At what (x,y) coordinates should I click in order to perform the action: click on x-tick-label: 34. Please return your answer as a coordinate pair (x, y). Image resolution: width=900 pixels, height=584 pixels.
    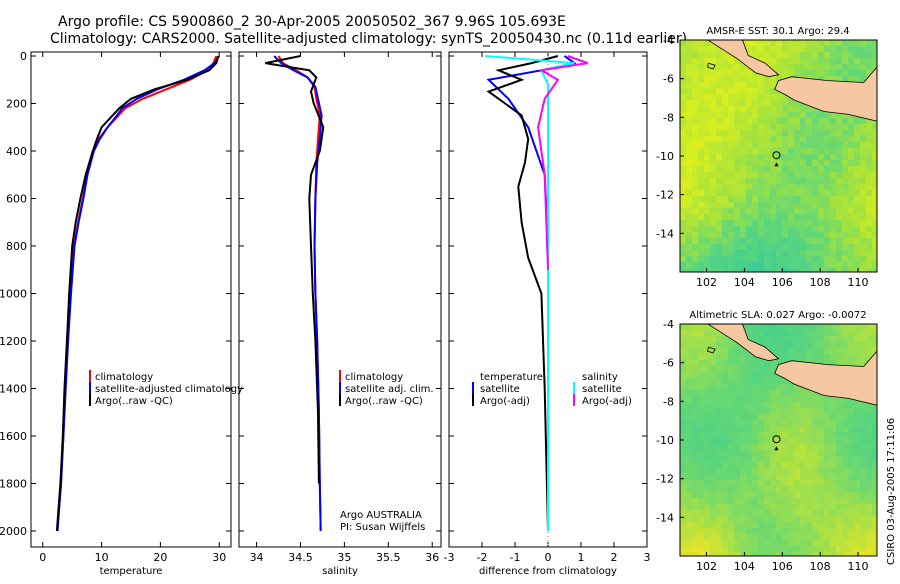
    Looking at the image, I should click on (257, 557).